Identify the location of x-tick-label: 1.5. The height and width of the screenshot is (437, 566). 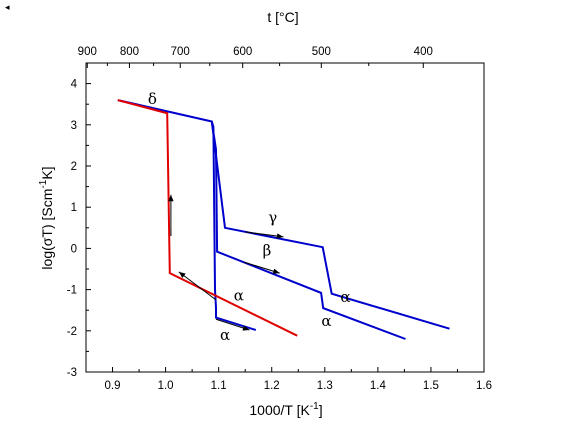
(431, 386).